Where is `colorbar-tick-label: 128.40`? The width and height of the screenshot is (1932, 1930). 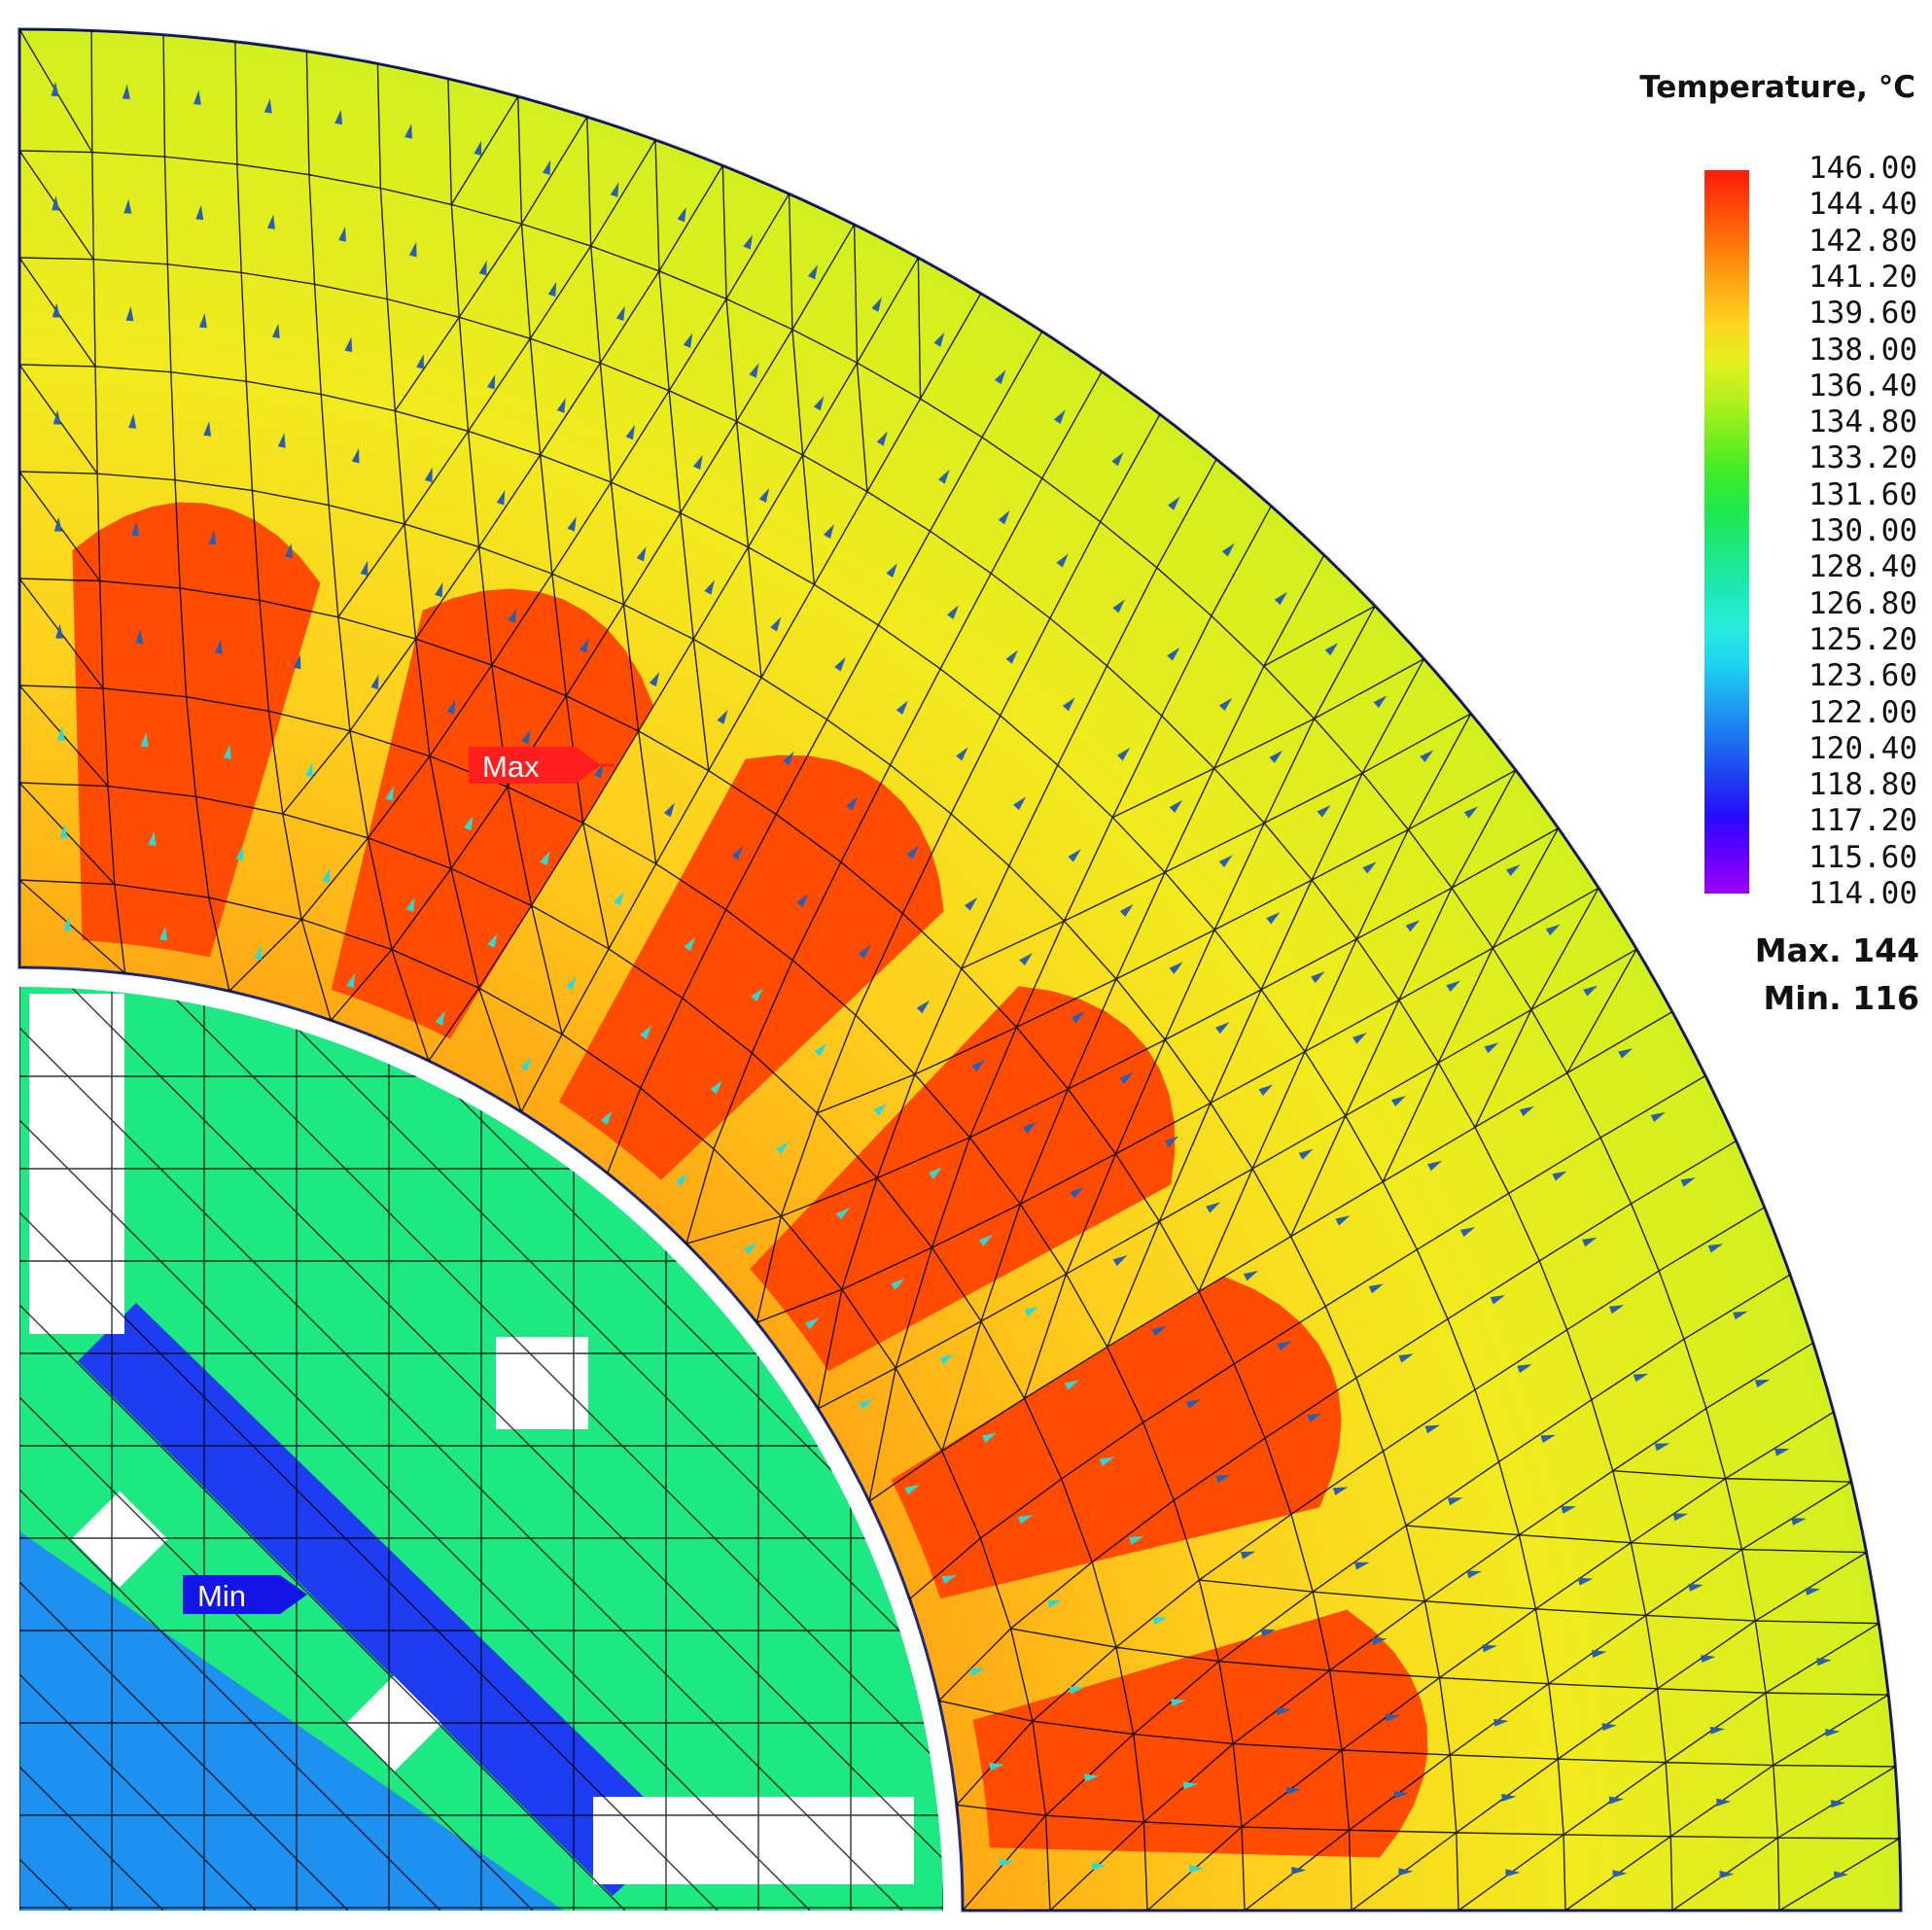 colorbar-tick-label: 128.40 is located at coordinates (1863, 567).